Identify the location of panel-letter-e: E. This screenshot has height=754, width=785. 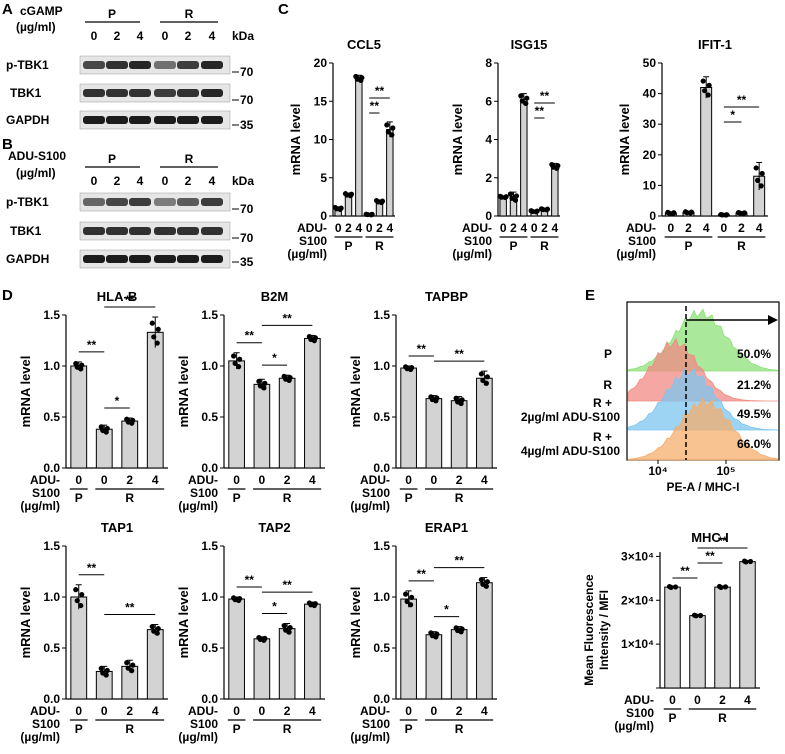
(590, 295).